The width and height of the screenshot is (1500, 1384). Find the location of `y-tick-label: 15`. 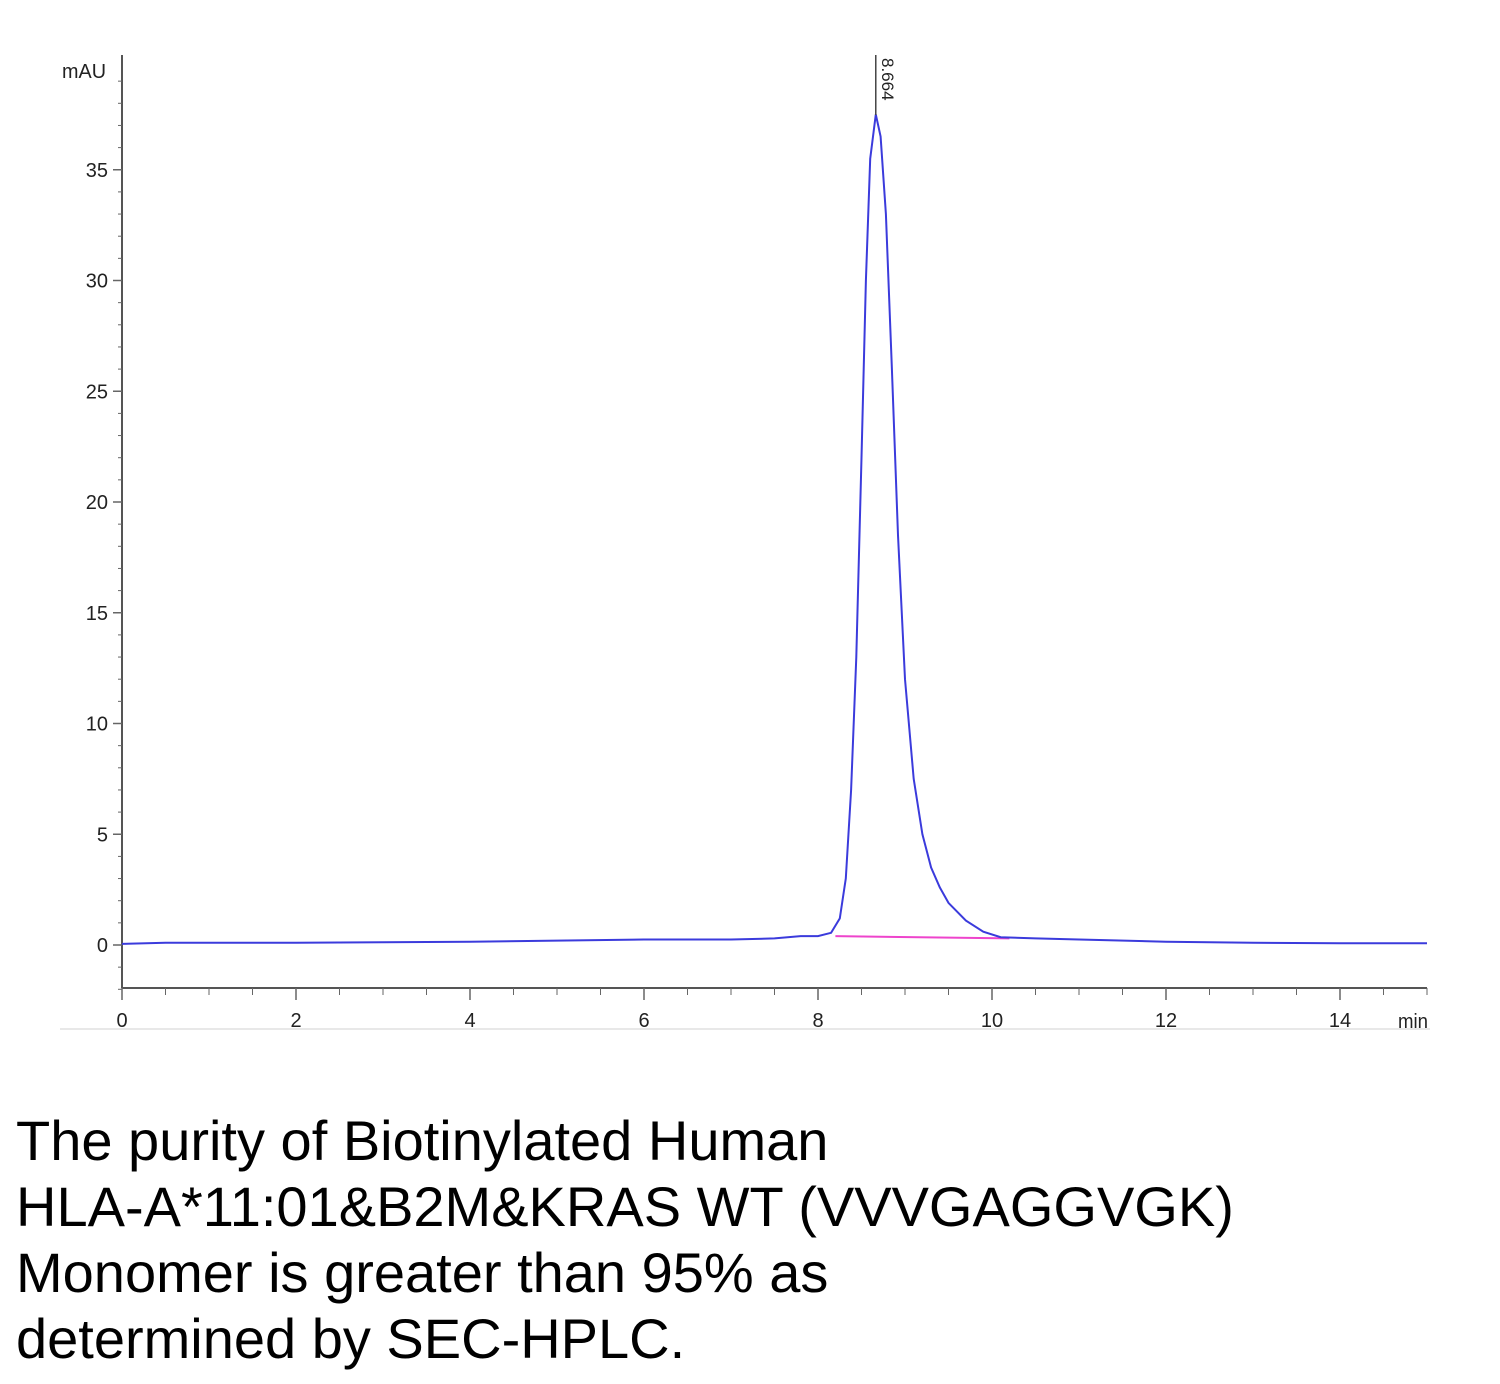

y-tick-label: 15 is located at coordinates (97, 614).